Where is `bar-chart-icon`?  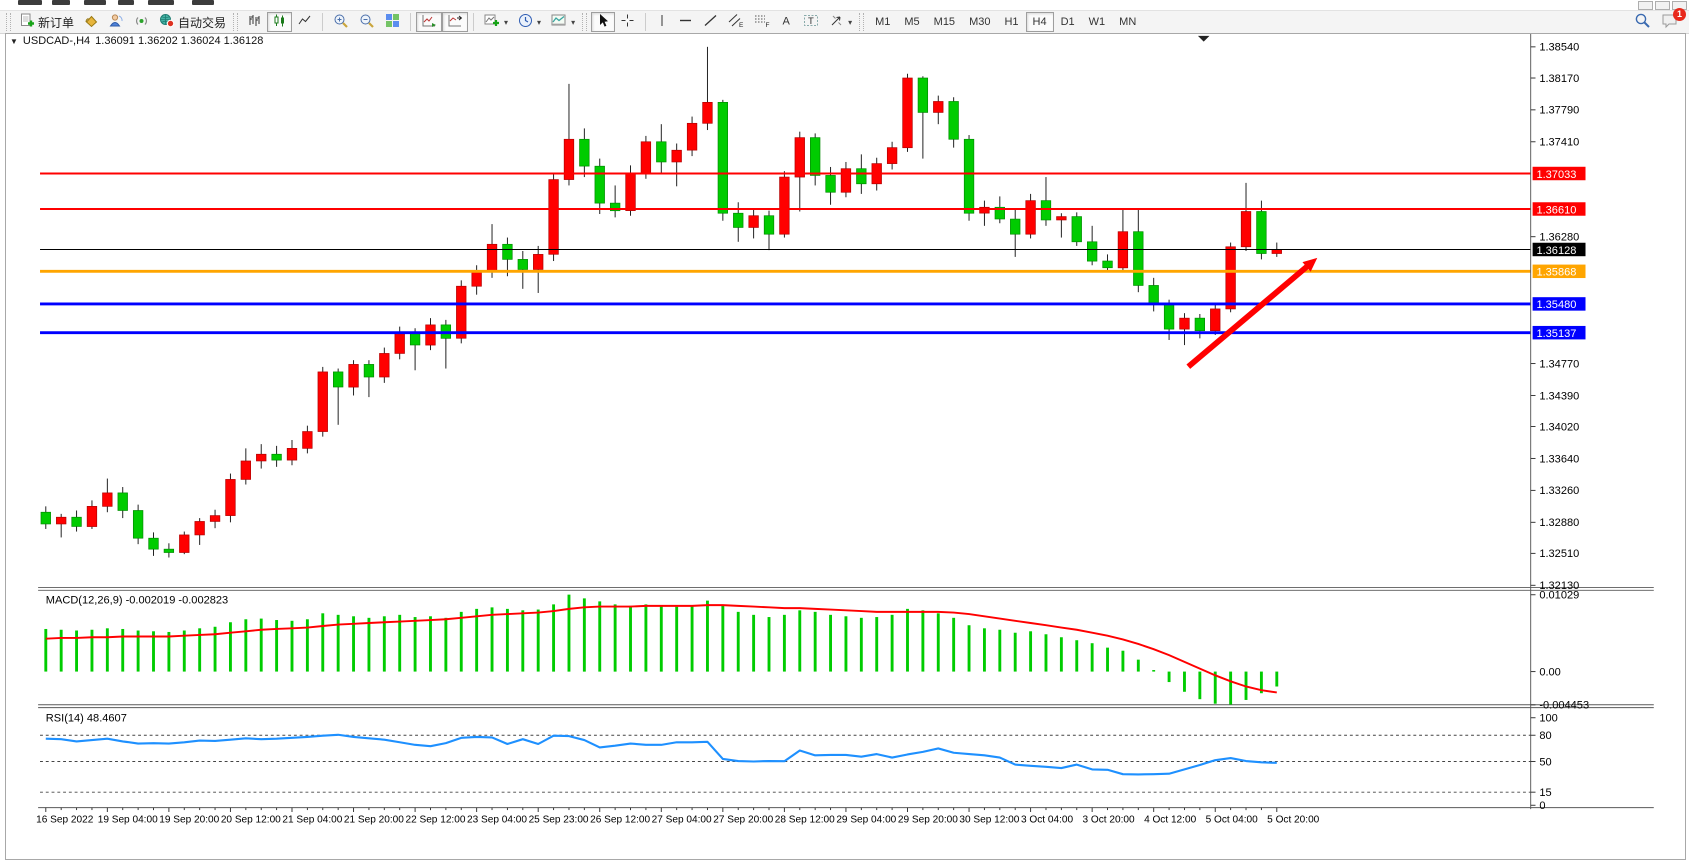 bar-chart-icon is located at coordinates (254, 22).